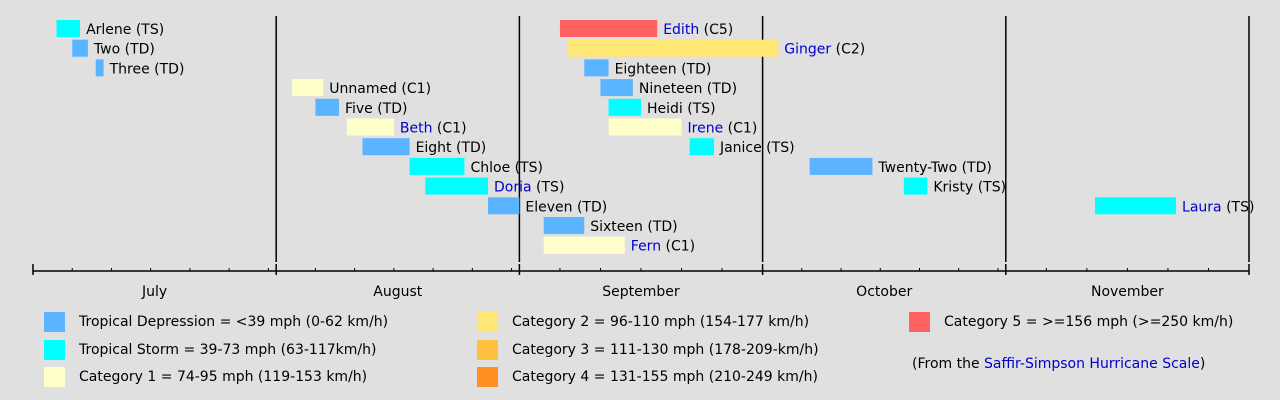 This screenshot has width=1280, height=400. I want to click on storm-name: Irene, so click(706, 129).